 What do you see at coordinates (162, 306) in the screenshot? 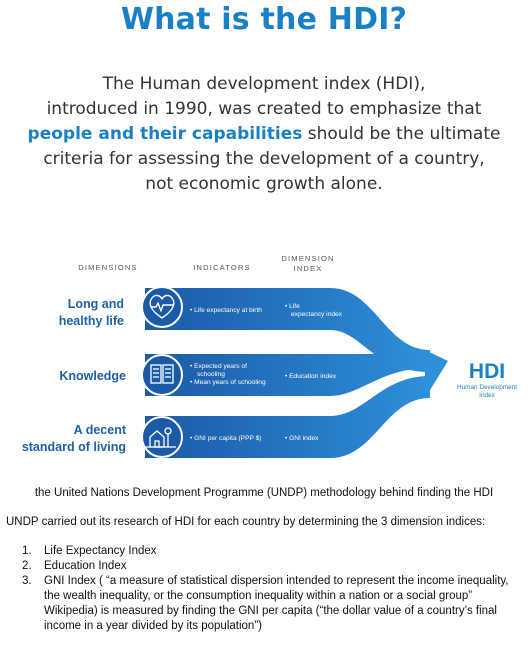
I see `heart-pulse-icon` at bounding box center [162, 306].